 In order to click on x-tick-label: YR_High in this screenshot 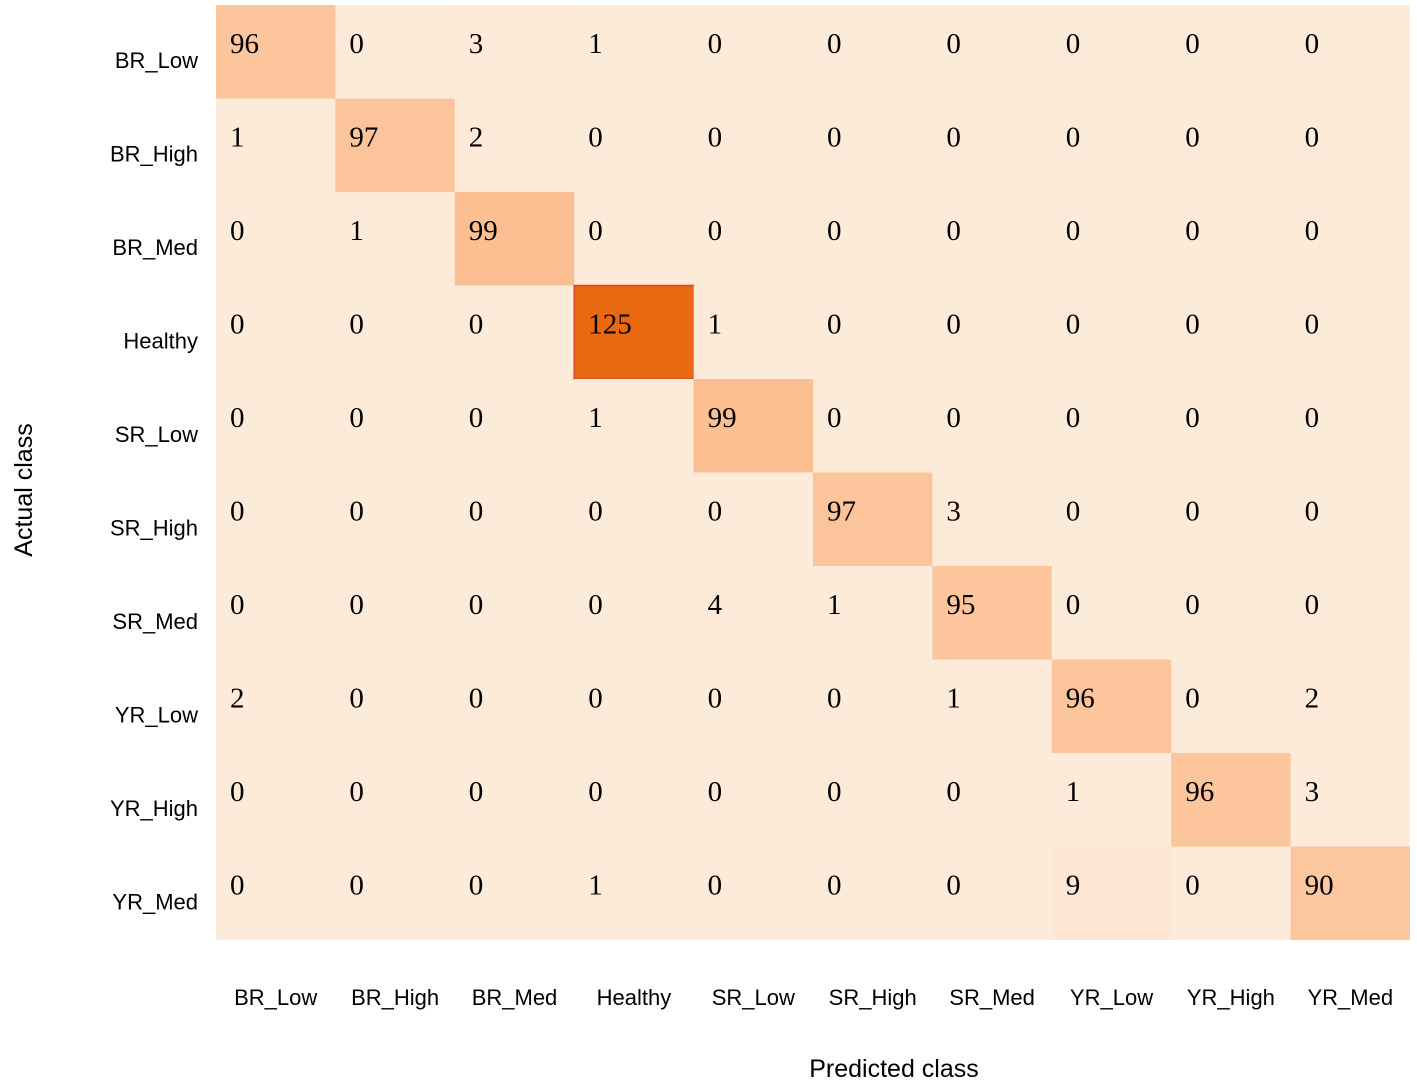, I will do `click(1231, 997)`.